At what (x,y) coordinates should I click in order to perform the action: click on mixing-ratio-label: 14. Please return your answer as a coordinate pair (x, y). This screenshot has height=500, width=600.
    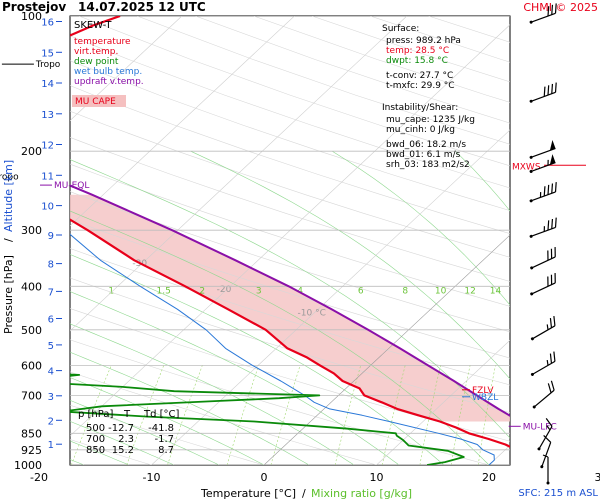
    Looking at the image, I should click on (496, 291).